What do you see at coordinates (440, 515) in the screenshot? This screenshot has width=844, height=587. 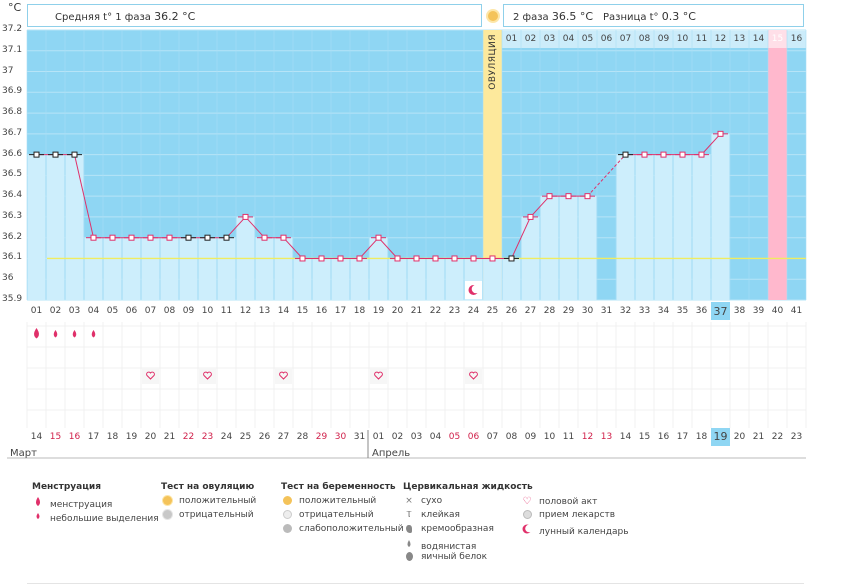 I see `legend-item-label: клейкая` at bounding box center [440, 515].